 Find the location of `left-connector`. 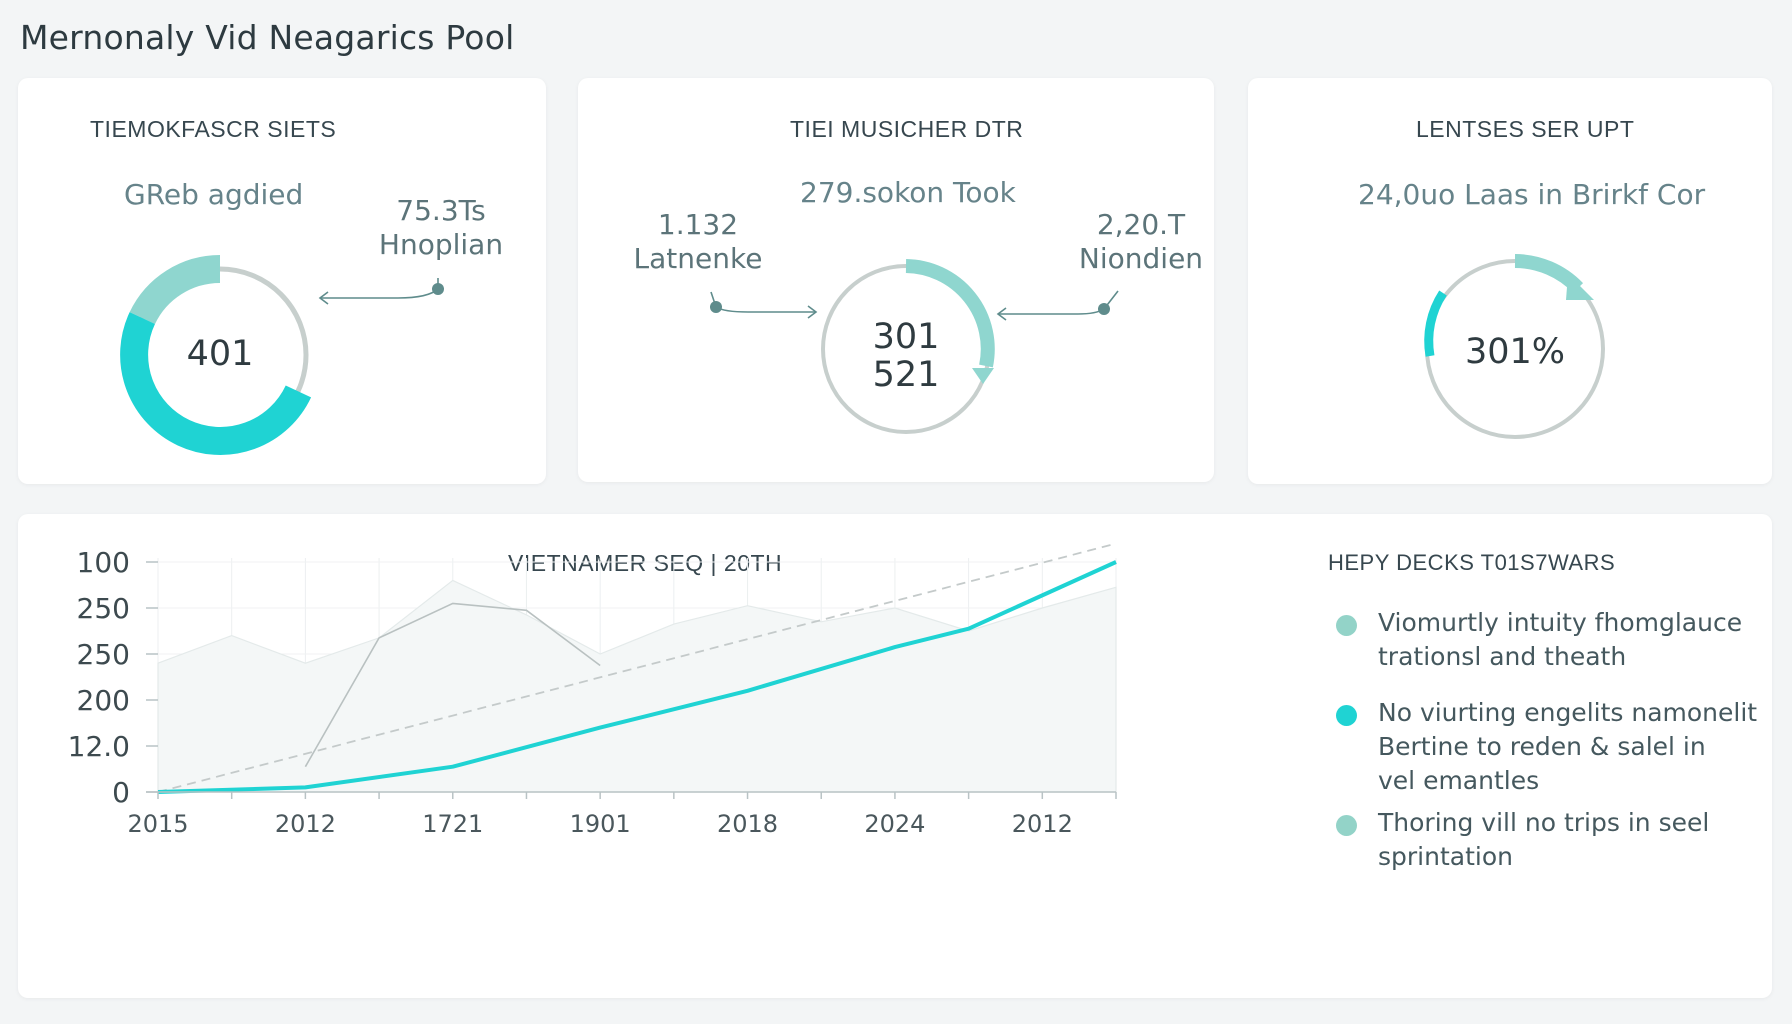

left-connector is located at coordinates (763, 302).